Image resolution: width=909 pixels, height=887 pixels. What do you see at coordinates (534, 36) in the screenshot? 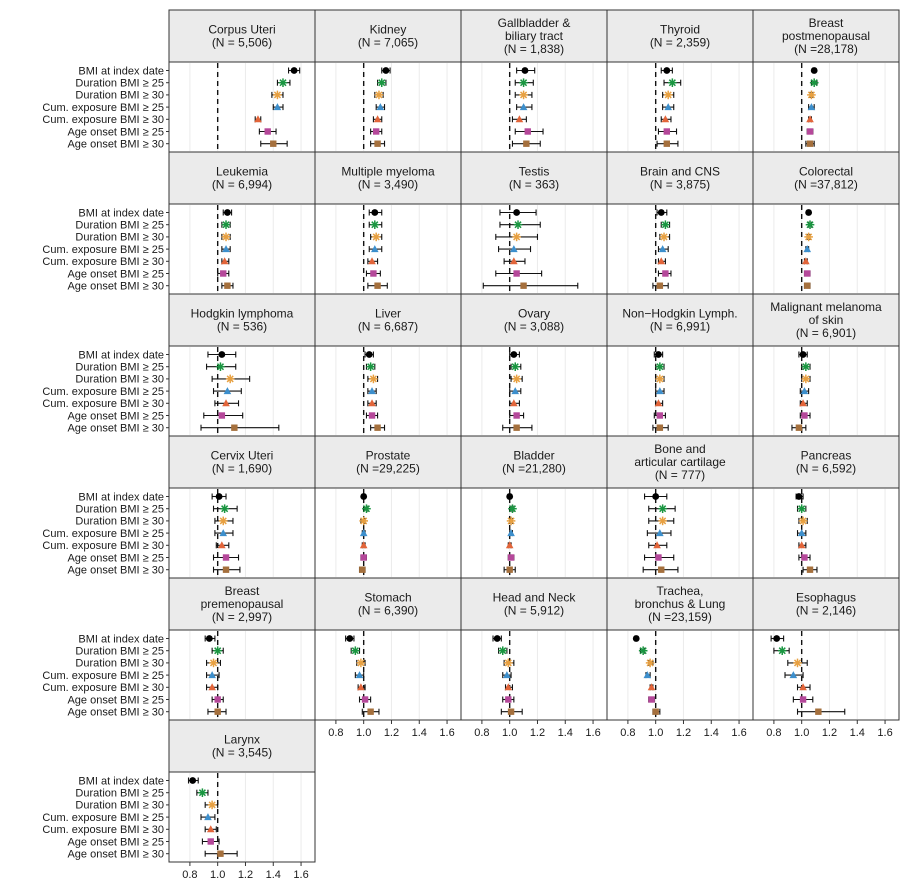
I see `facet-title: biliary tract` at bounding box center [534, 36].